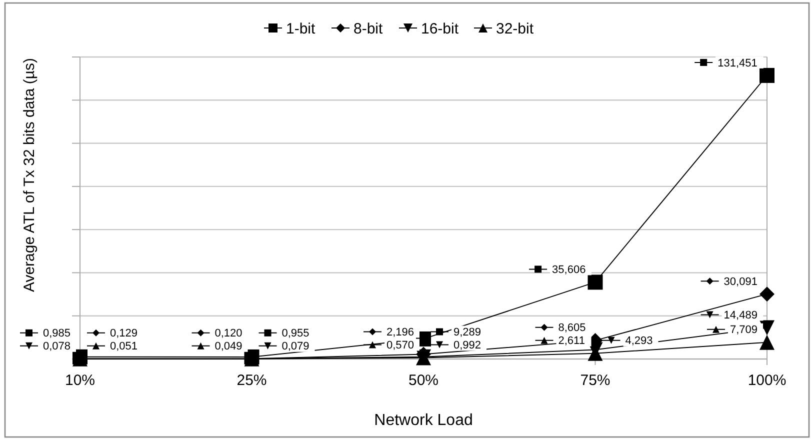 The image size is (811, 439). What do you see at coordinates (741, 282) in the screenshot?
I see `data-label: 30,091` at bounding box center [741, 282].